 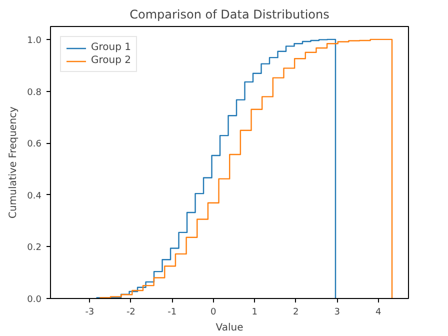 I want to click on y-tick-label: 0.2, so click(x=34, y=248).